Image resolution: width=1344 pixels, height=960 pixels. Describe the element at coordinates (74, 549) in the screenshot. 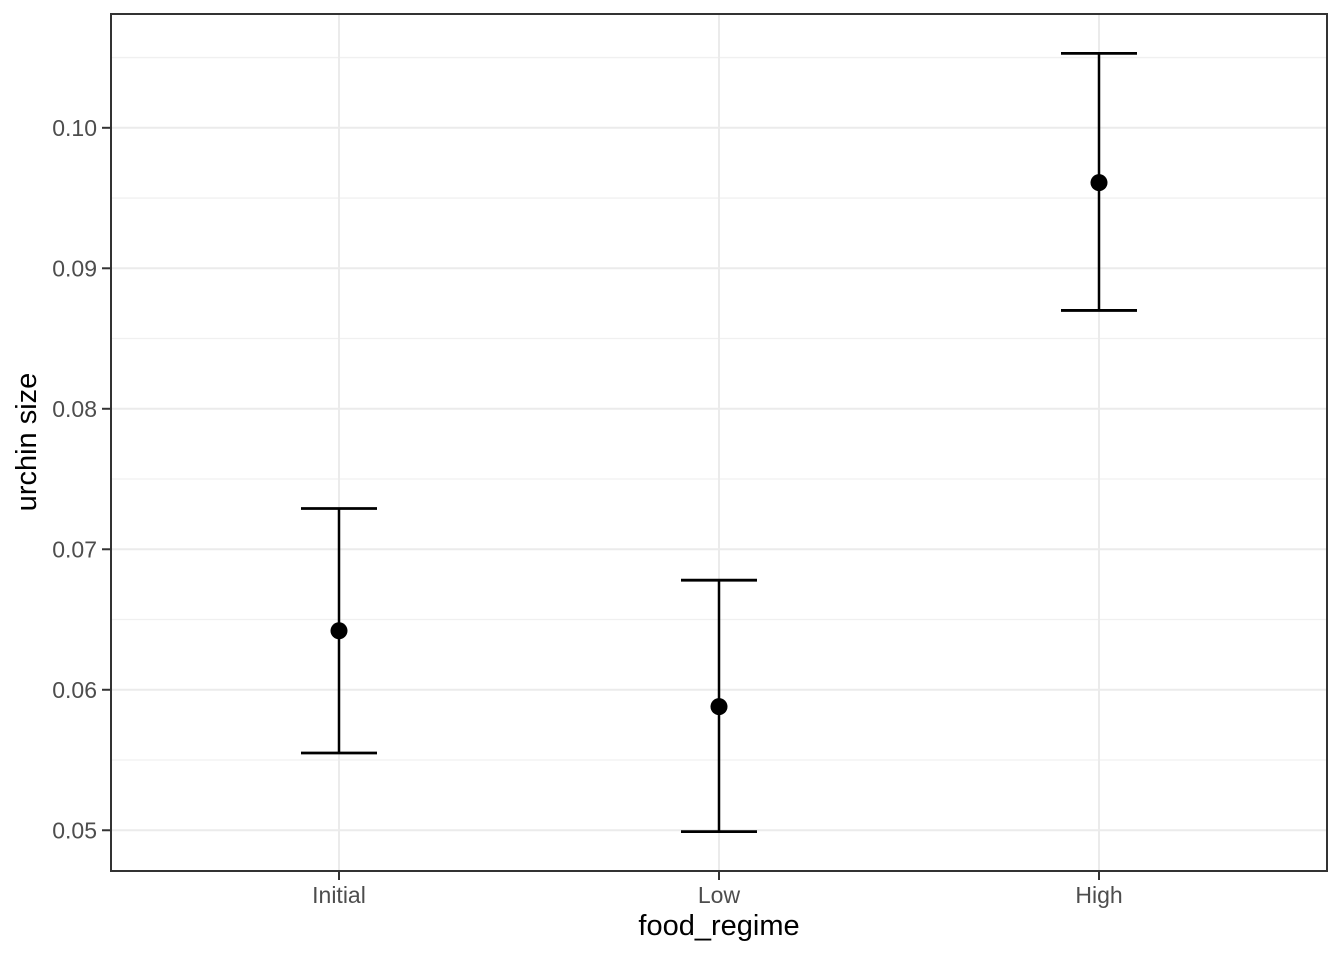

I see `y-axis-tick-label: 0.07` at that location.